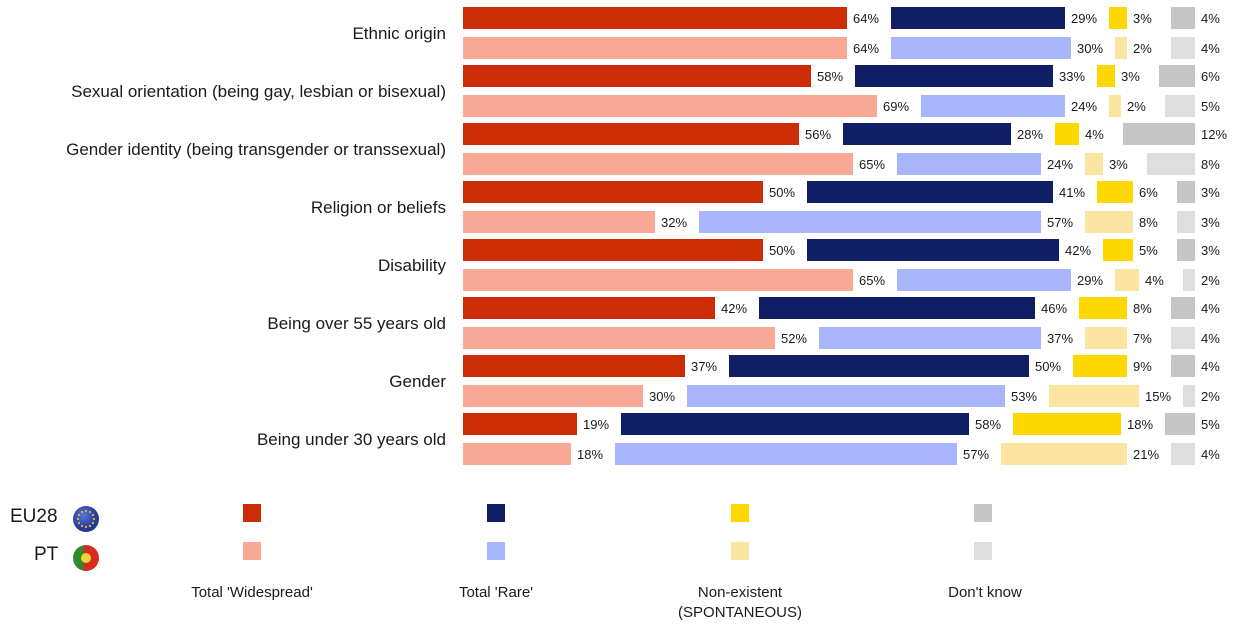 The width and height of the screenshot is (1245, 628). Describe the element at coordinates (740, 551) in the screenshot. I see `legend-swatch-nonexistent-pt` at that location.